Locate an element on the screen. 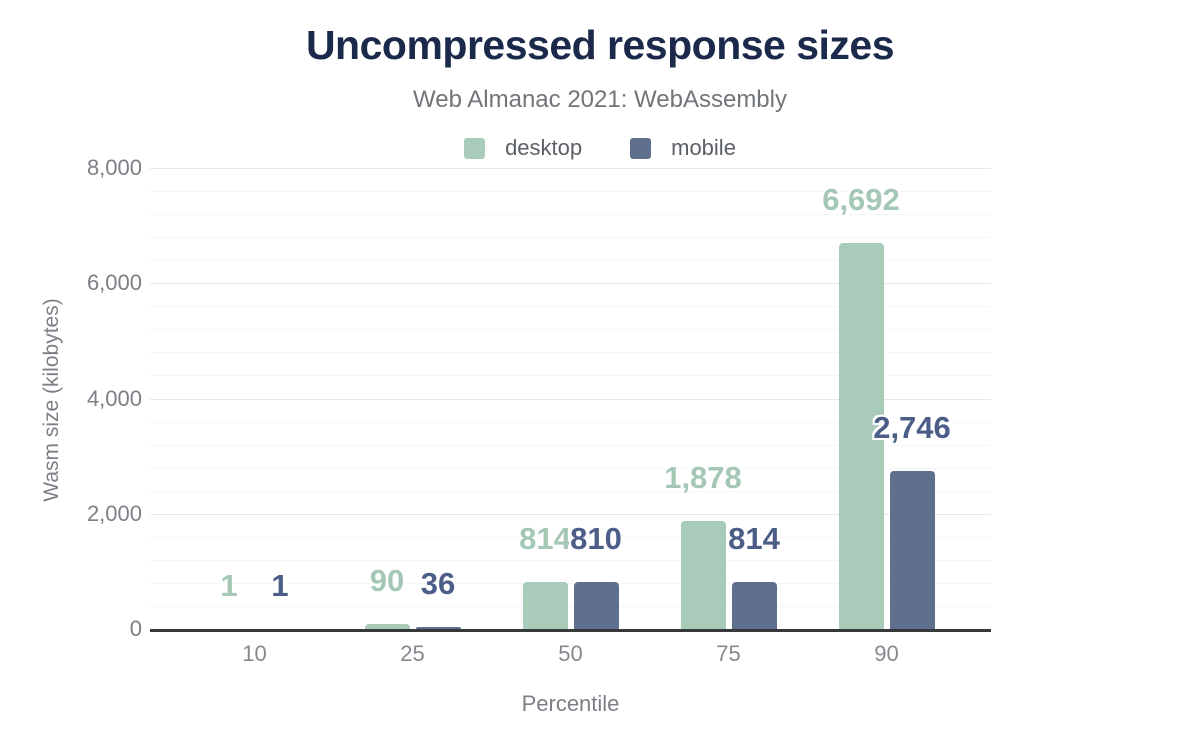  bar-desktop-p90 is located at coordinates (861, 436).